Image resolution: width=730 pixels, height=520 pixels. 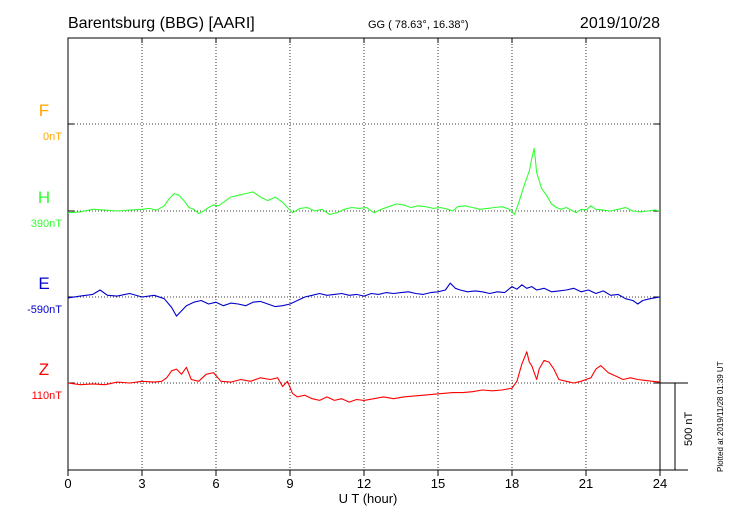 I want to click on channel-label-h: H, so click(x=44, y=197).